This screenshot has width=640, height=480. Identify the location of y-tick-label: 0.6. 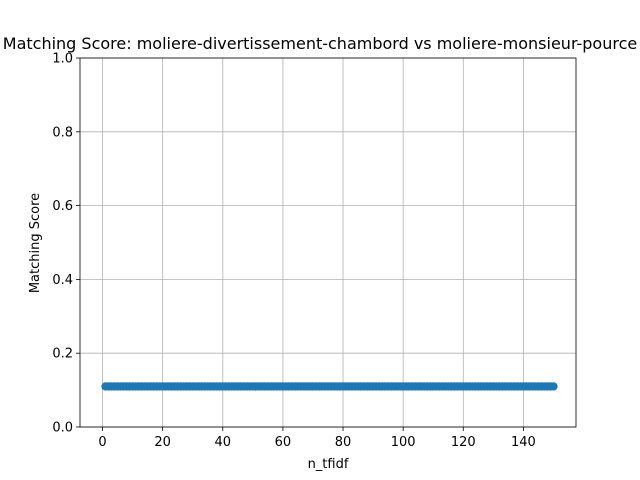
(62, 206).